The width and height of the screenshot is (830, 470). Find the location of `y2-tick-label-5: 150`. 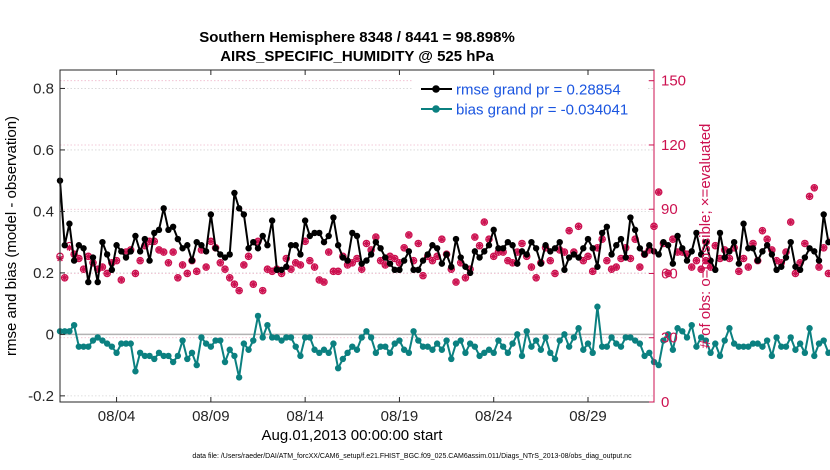

y2-tick-label-5: 150 is located at coordinates (673, 81).